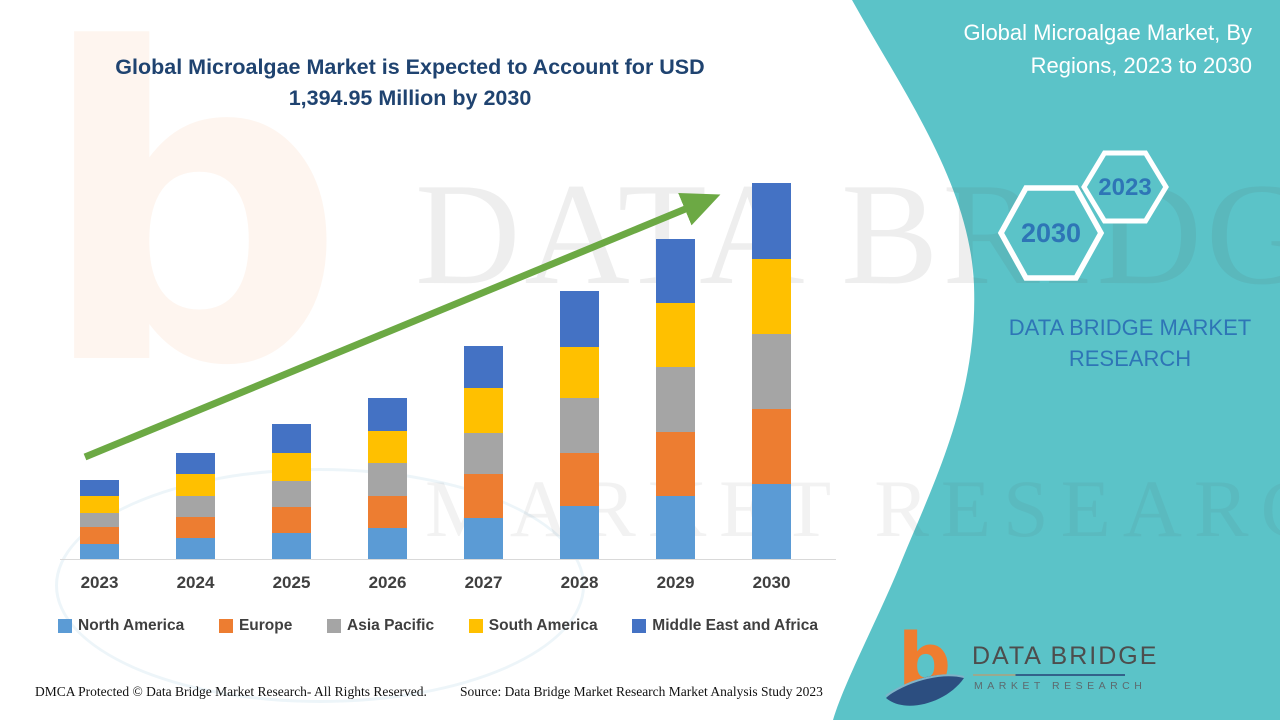  I want to click on x-axis-label-2027: 2027, so click(483, 582).